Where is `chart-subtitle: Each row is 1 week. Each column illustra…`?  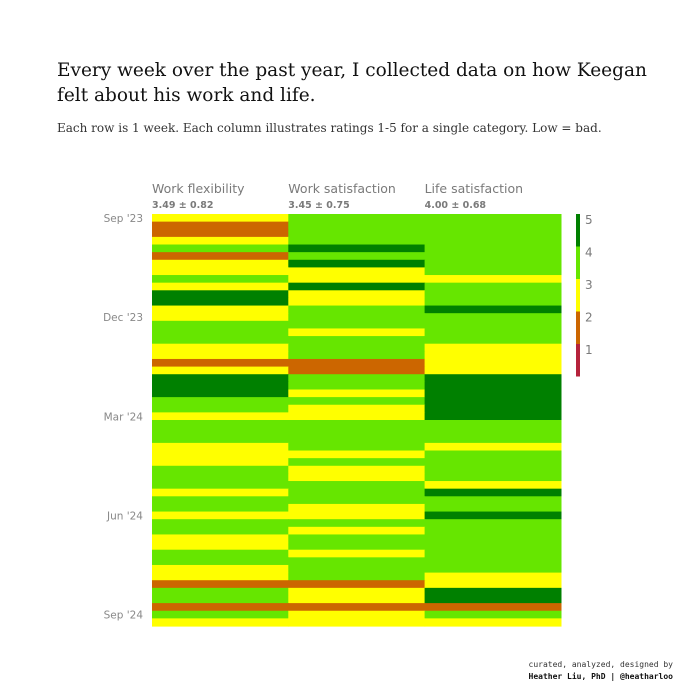
chart-subtitle: Each row is 1 week. Each column illustra… is located at coordinates (329, 128).